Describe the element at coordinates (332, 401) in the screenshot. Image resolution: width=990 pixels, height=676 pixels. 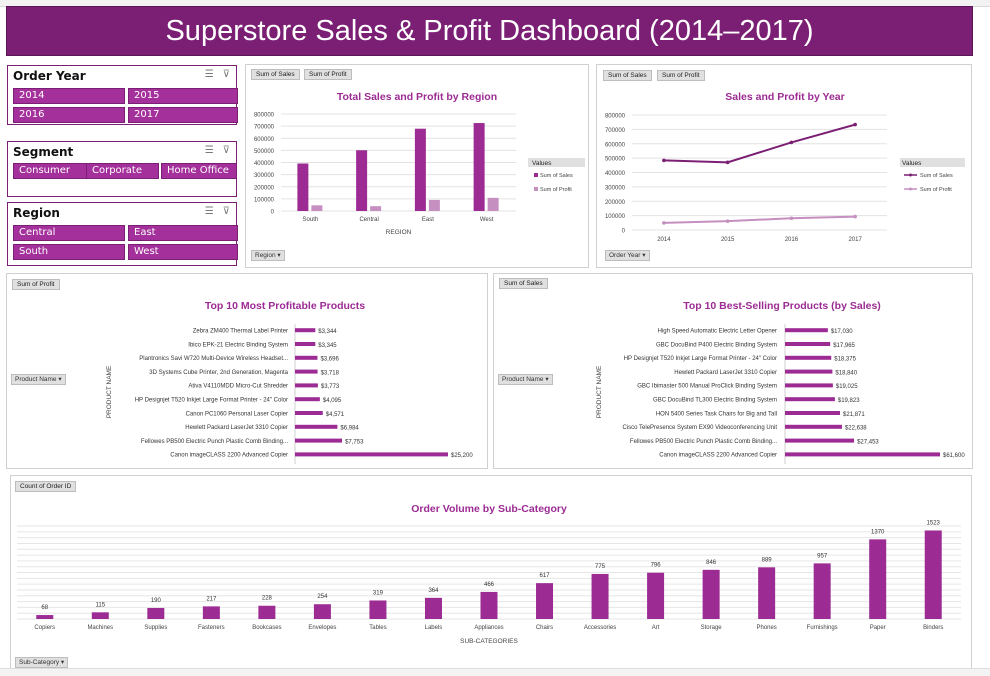
I see `data-label: $4,095` at that location.